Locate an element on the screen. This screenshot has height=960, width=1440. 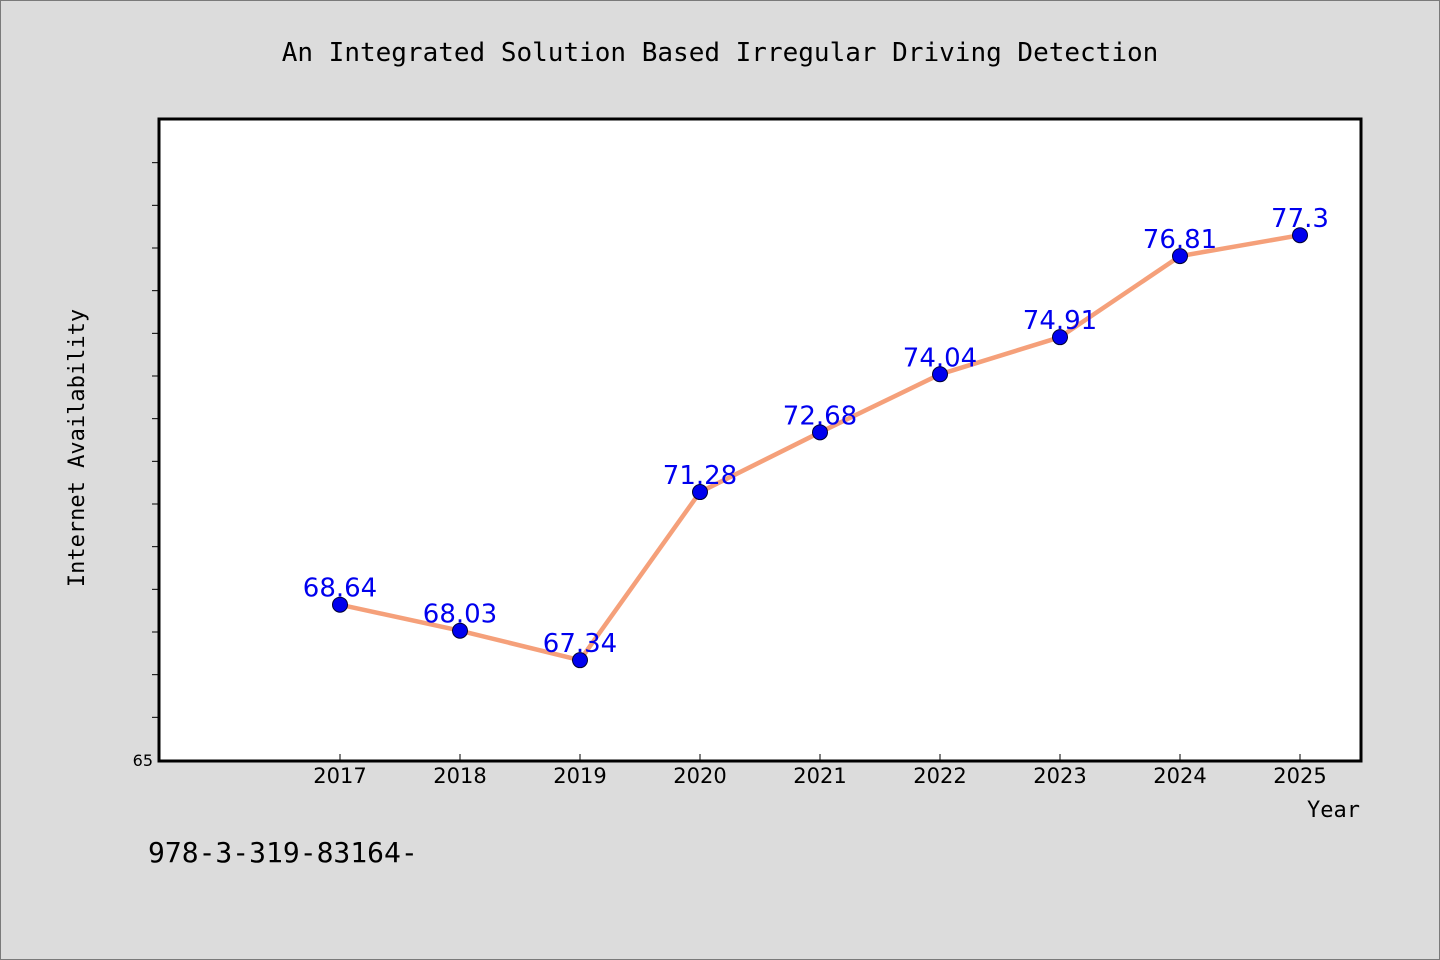
data-label: 68.64 is located at coordinates (340, 589).